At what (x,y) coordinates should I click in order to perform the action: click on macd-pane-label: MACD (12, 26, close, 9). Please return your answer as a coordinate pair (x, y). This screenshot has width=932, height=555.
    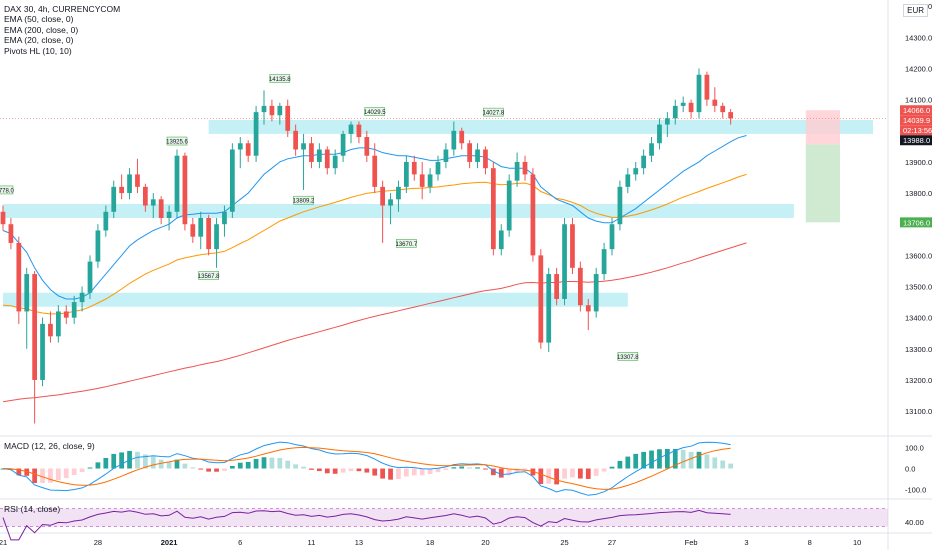
    Looking at the image, I should click on (49, 446).